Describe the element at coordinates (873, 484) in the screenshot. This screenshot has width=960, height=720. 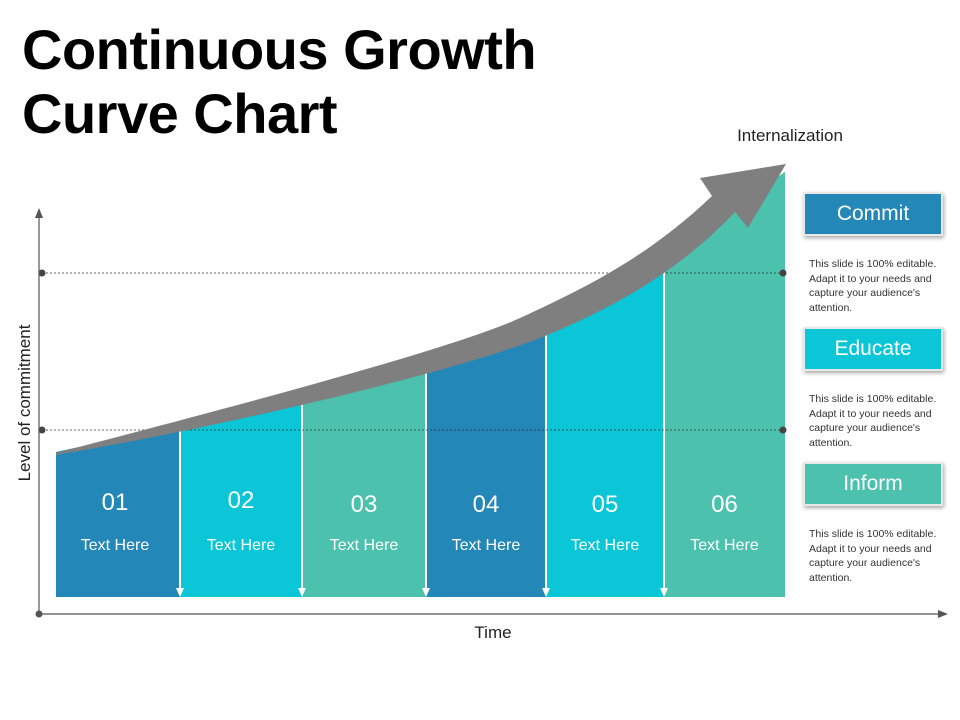
I see `panel-inform: Inform` at that location.